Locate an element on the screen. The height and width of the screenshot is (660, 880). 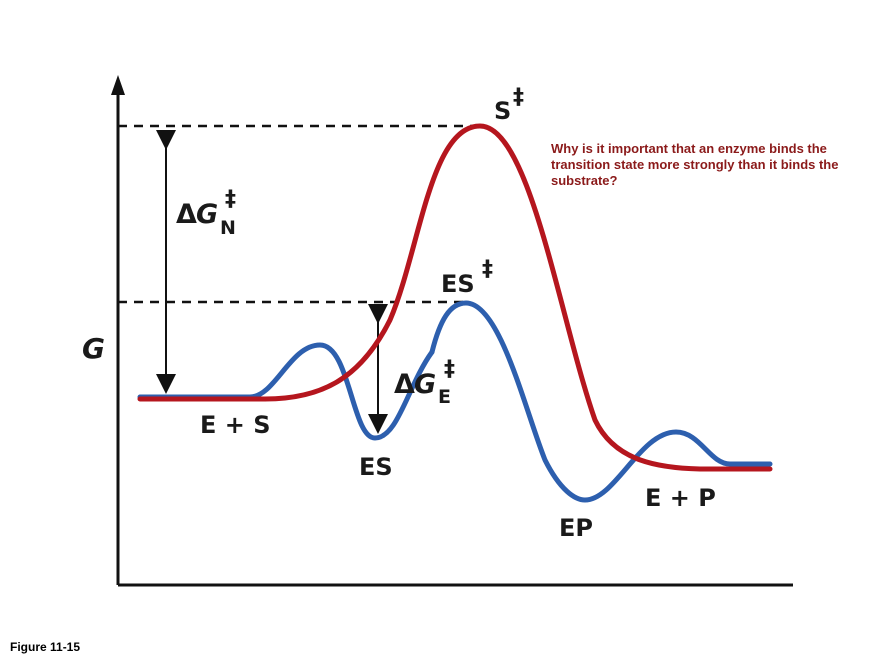
ep-label: EP is located at coordinates (576, 528).